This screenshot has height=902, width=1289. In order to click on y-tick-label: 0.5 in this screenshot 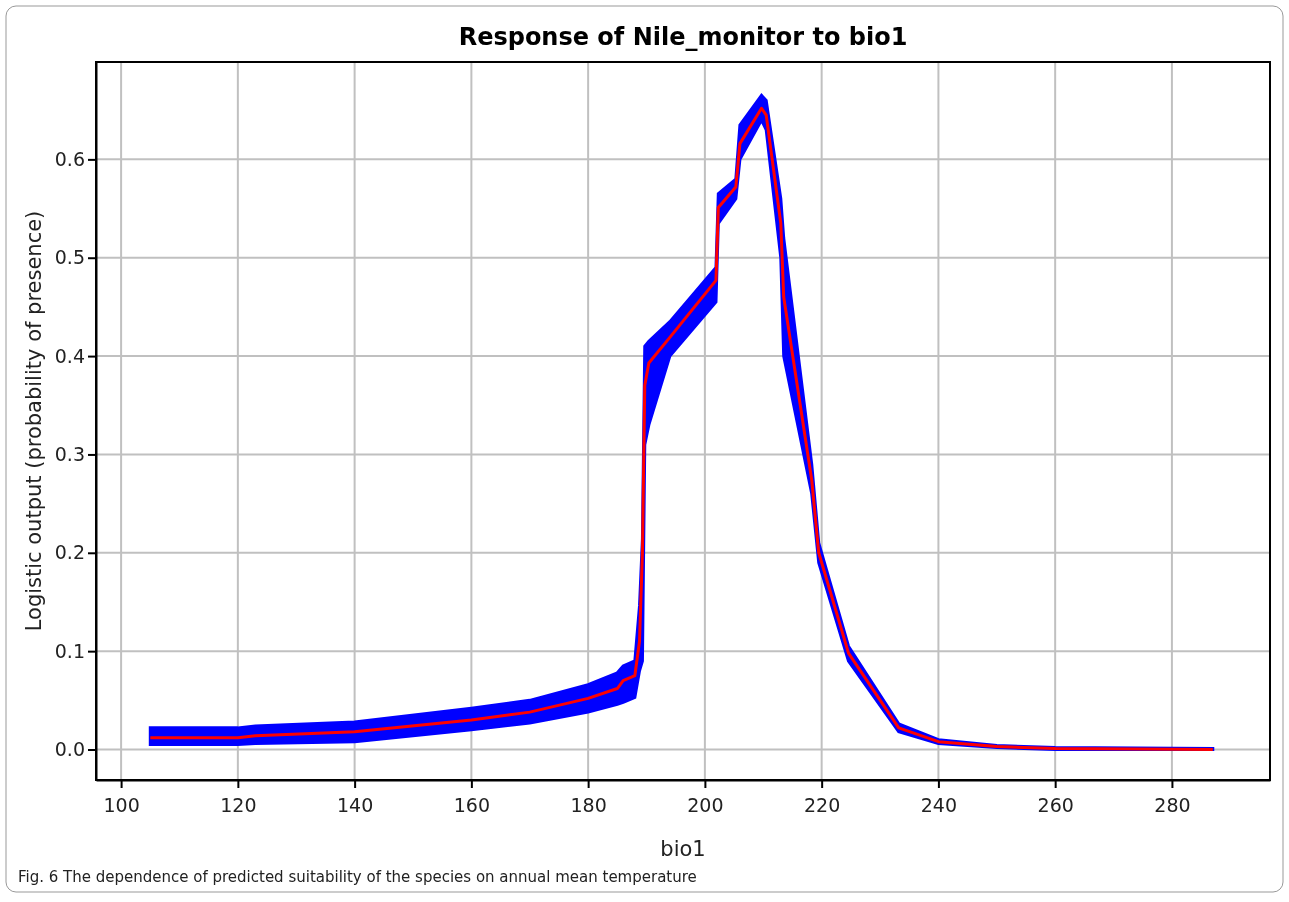, I will do `click(69, 257)`.